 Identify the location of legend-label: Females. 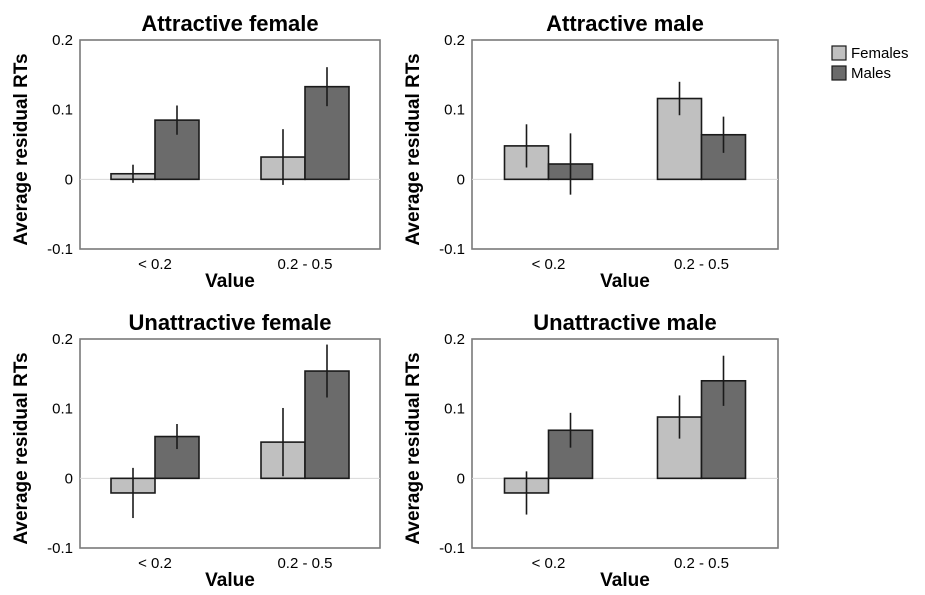
(880, 53).